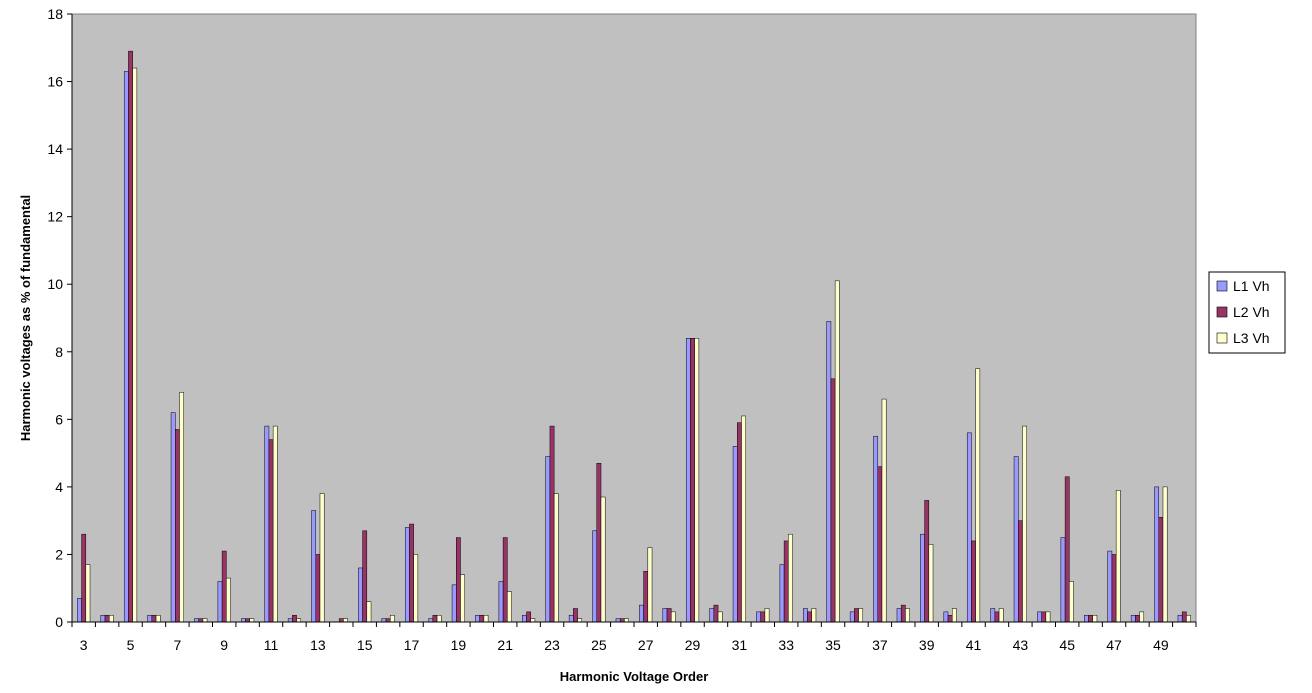 The height and width of the screenshot is (693, 1312). What do you see at coordinates (135, 345) in the screenshot?
I see `bar-l3-vh-h5` at bounding box center [135, 345].